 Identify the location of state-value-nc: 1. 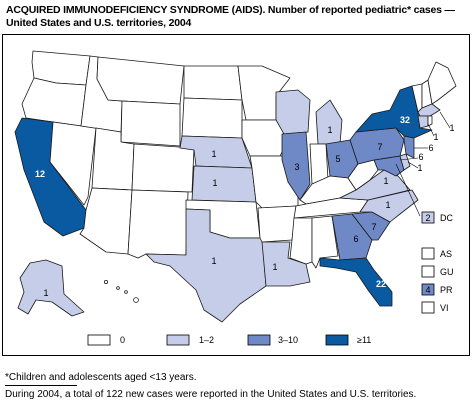
(387, 205).